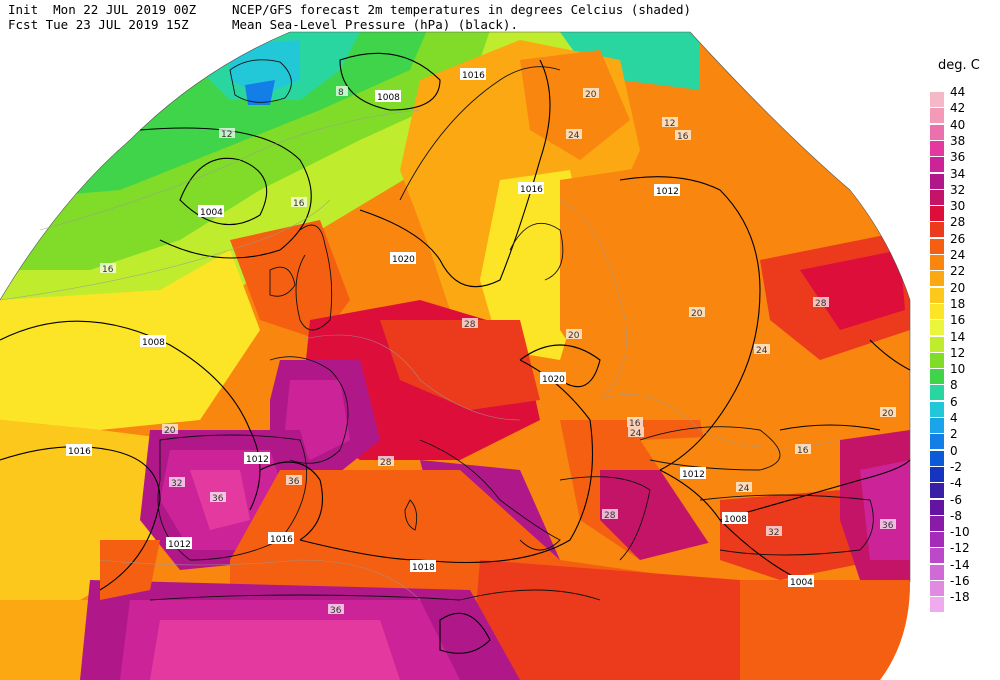 The height and width of the screenshot is (680, 1000). I want to click on legend-label: 20, so click(958, 287).